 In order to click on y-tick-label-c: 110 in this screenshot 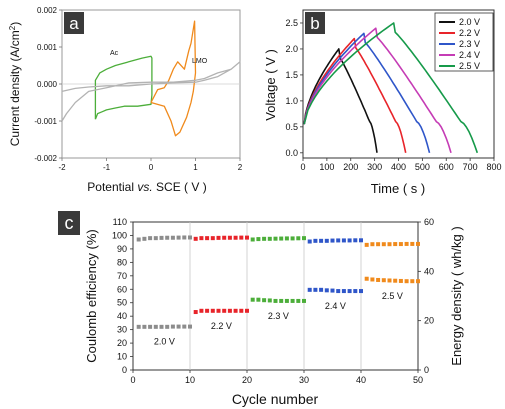, I will do `click(120, 222)`.